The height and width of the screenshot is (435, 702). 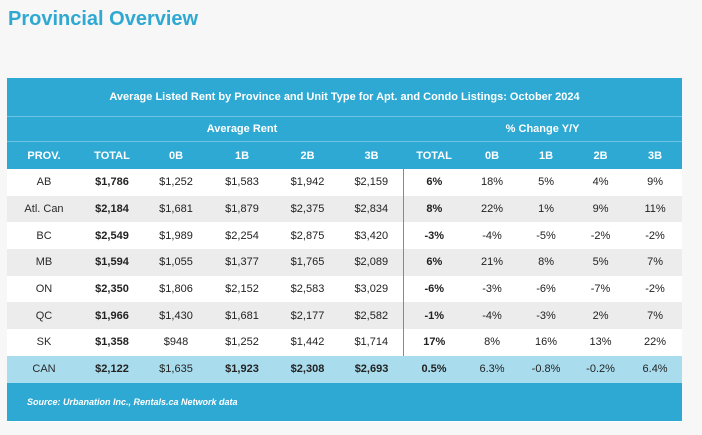 I want to click on table-cell: 4%, so click(x=601, y=182).